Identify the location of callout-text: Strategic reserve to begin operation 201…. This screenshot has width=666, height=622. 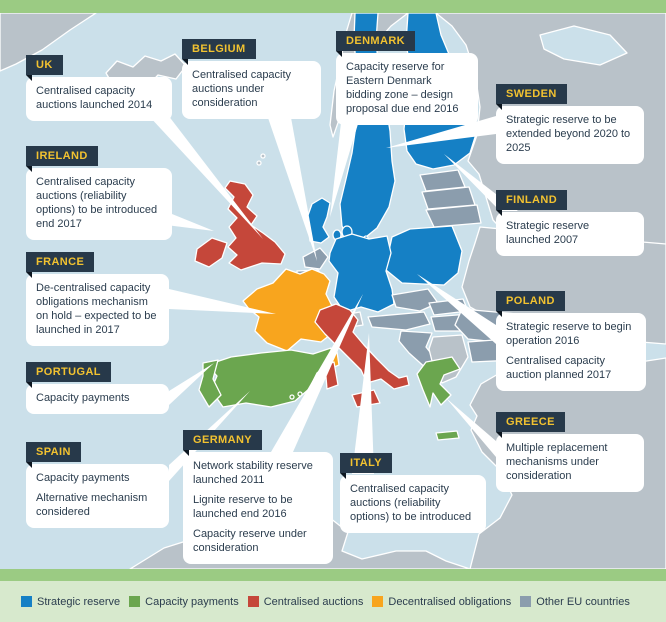
(569, 334).